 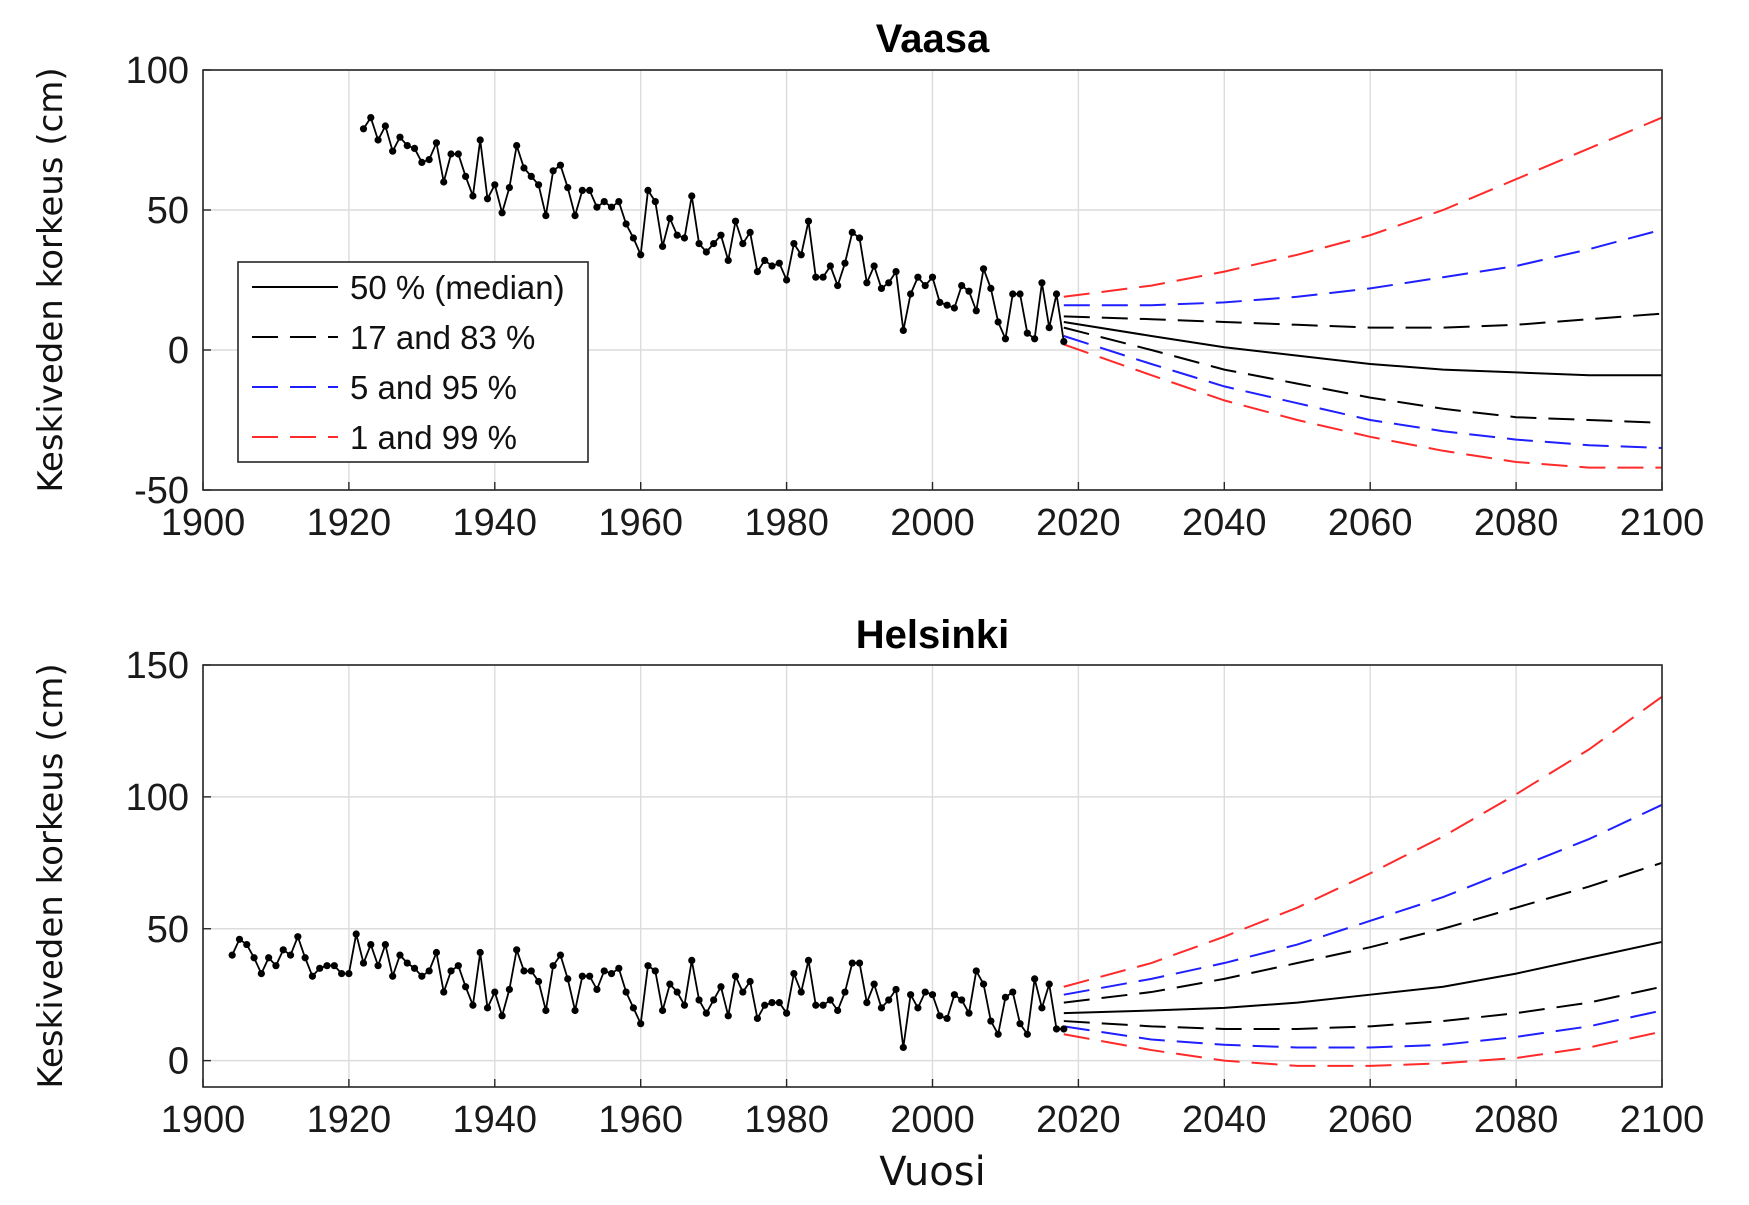 What do you see at coordinates (786, 1120) in the screenshot?
I see `helsinki-xtick-label: 1980` at bounding box center [786, 1120].